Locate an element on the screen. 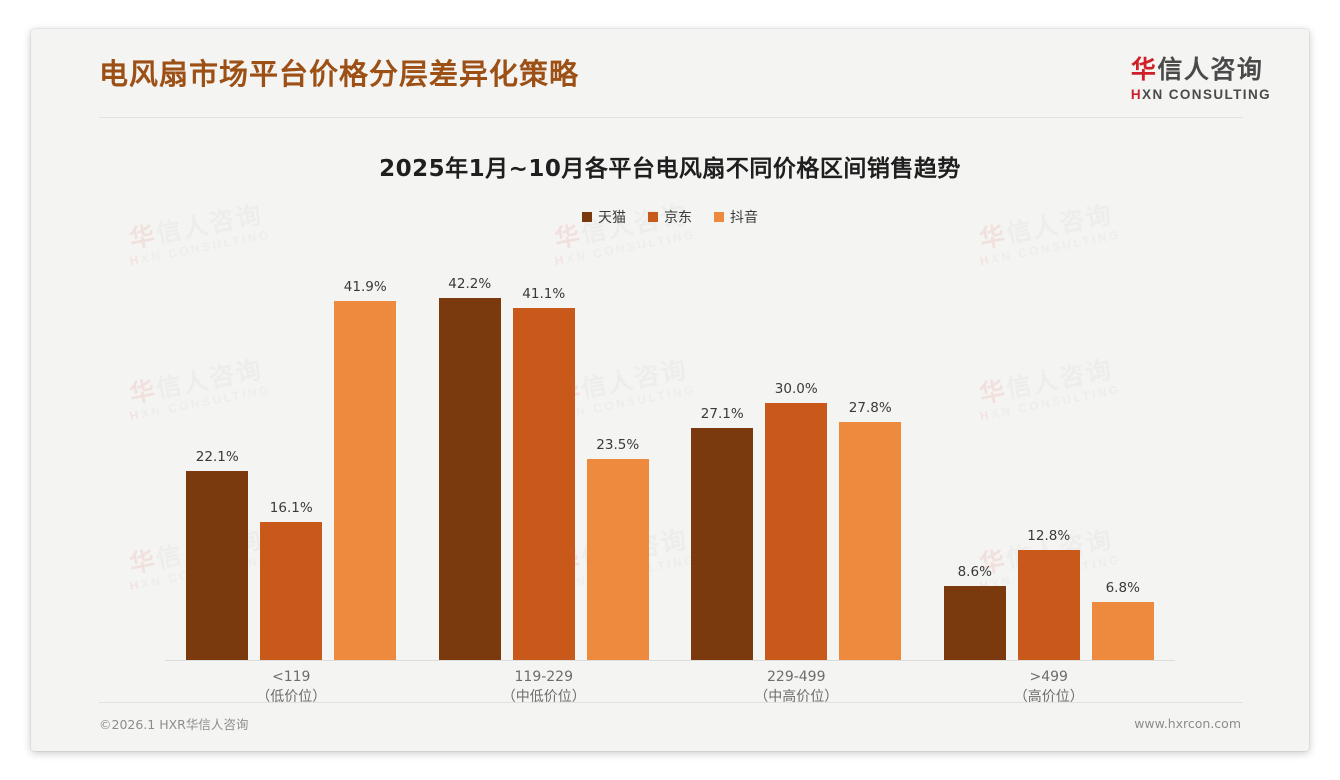  bar-group: 8.6% 12.8% 6.8% is located at coordinates (1049, 445).